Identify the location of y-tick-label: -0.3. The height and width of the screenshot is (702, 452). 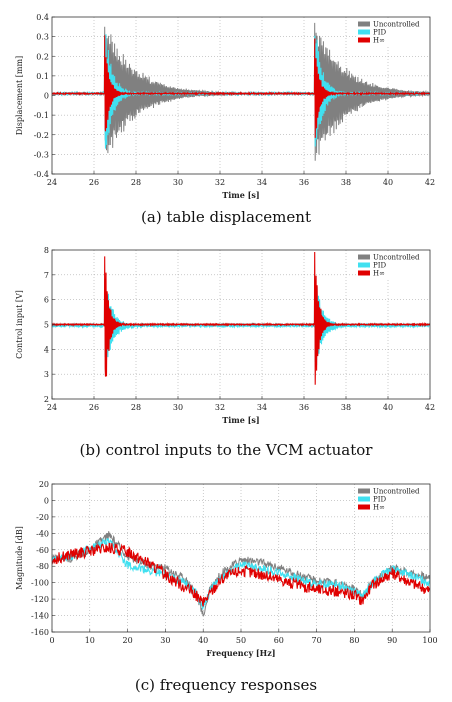
(41, 154).